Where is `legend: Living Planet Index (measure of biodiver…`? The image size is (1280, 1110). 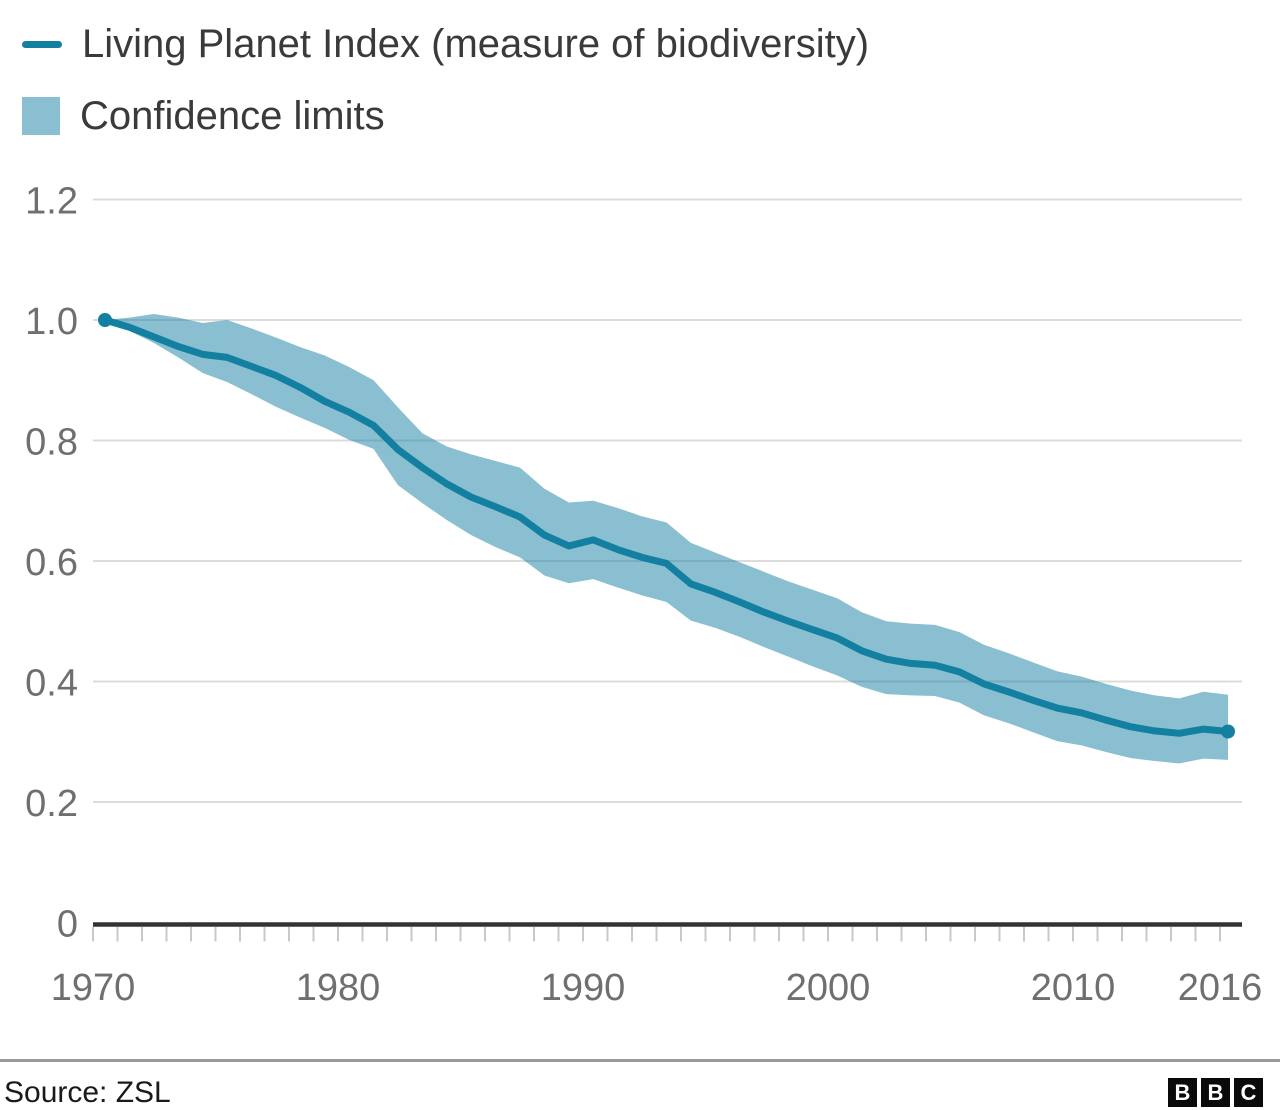 legend: Living Planet Index (measure of biodiver… is located at coordinates (445, 80).